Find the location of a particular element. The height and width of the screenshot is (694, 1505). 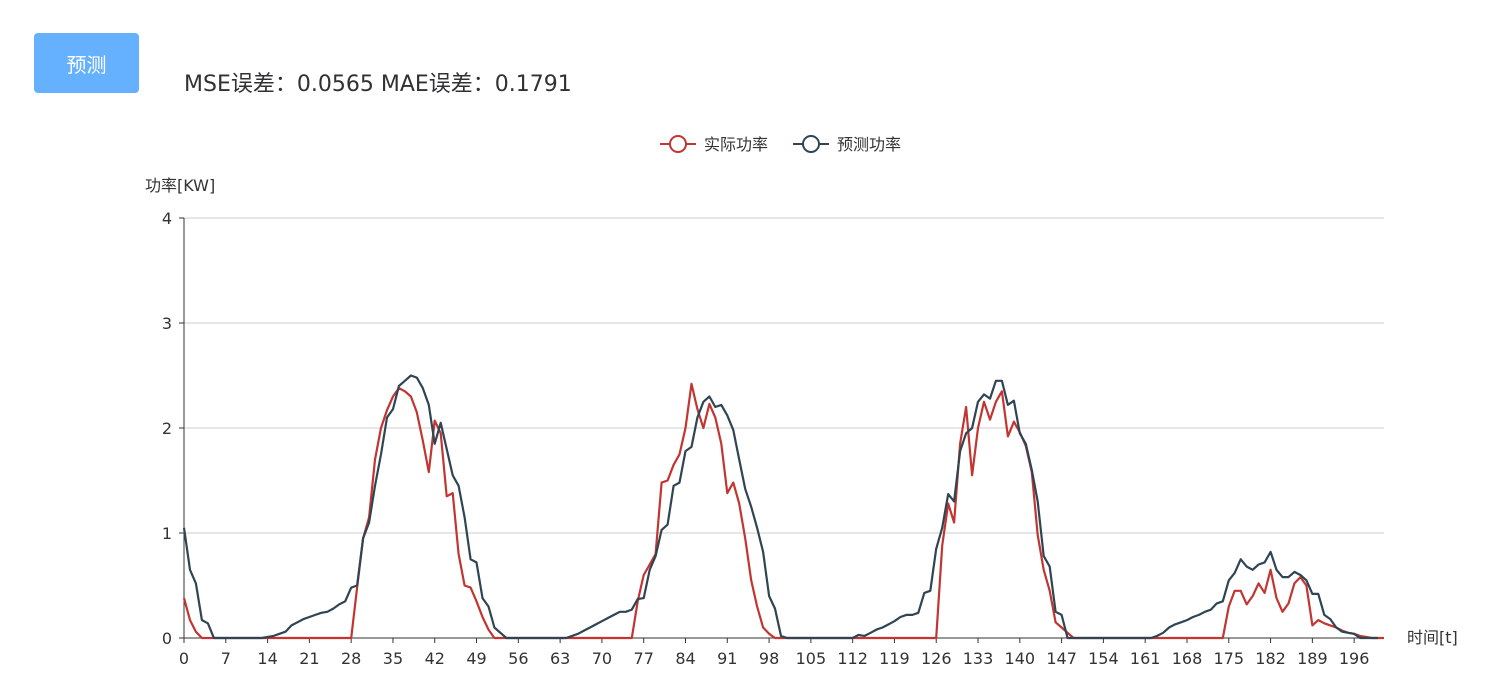

x-tick-label: 7 is located at coordinates (226, 658).